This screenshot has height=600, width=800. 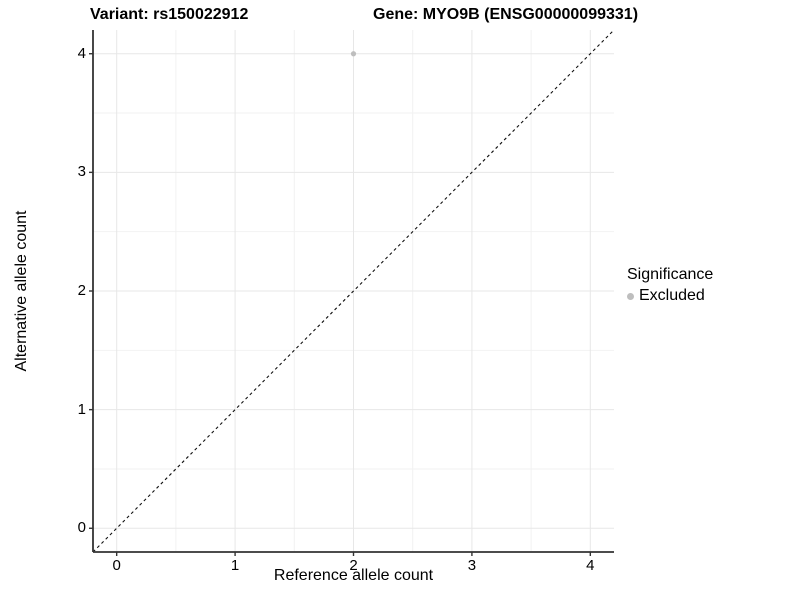 I want to click on variant-title: Variant: rs150022912, so click(x=169, y=14).